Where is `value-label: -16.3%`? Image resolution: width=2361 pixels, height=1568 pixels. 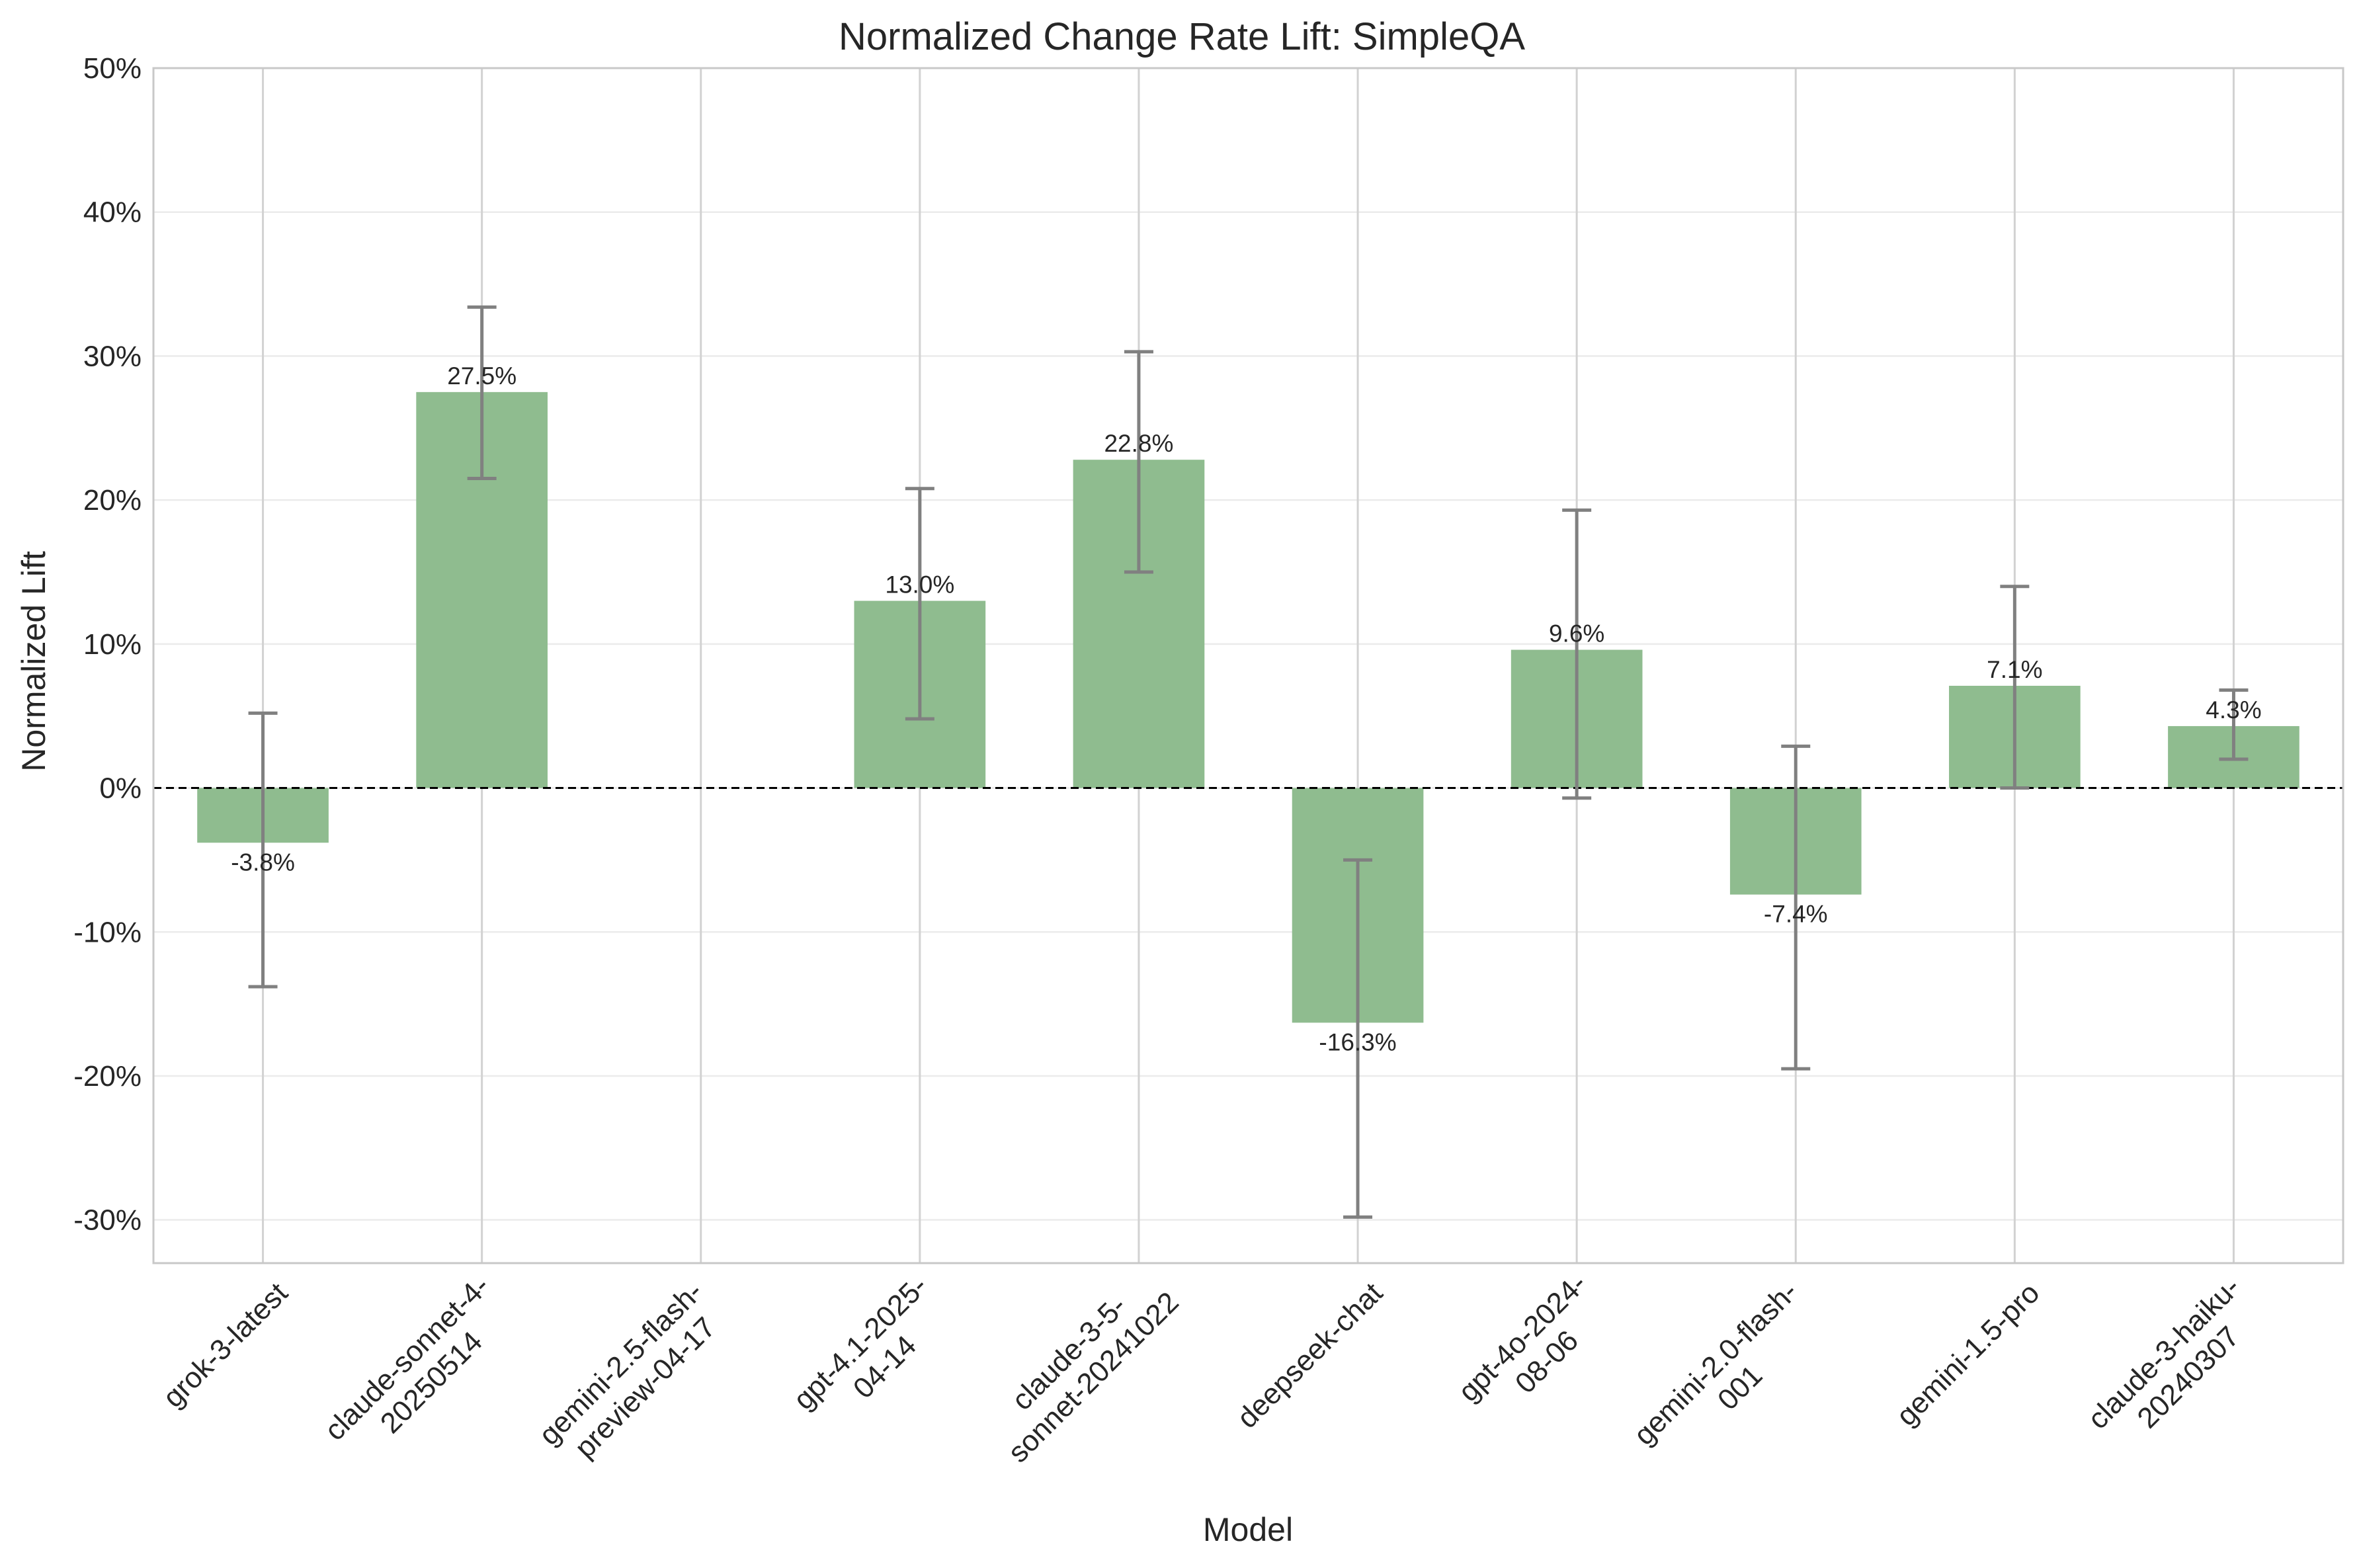
value-label: -16.3% is located at coordinates (1357, 1041).